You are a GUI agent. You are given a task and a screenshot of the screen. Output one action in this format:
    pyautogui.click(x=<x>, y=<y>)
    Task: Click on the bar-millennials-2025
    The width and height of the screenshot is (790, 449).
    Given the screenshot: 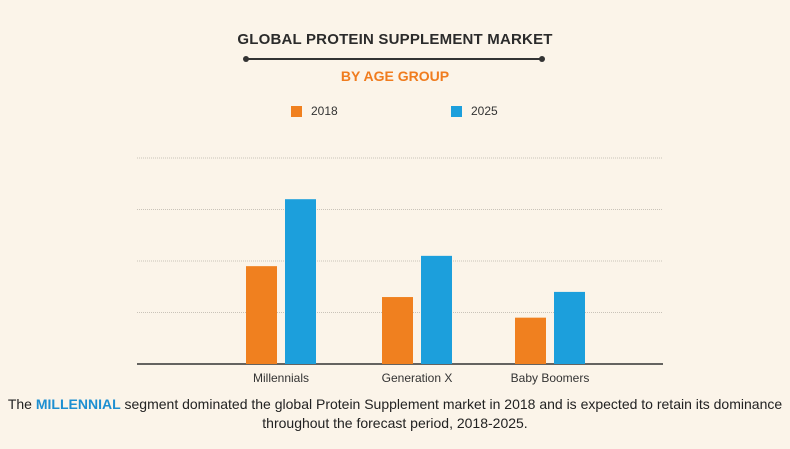 What is the action you would take?
    pyautogui.click(x=300, y=281)
    